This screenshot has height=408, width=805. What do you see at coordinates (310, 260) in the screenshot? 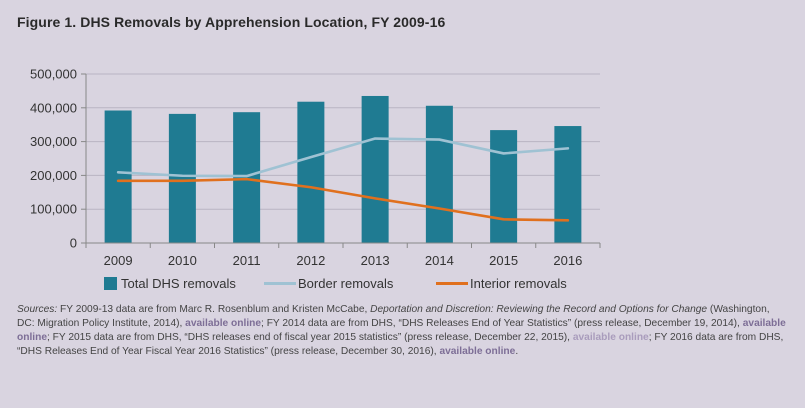
I see `x-tick-label: 2012` at bounding box center [310, 260].